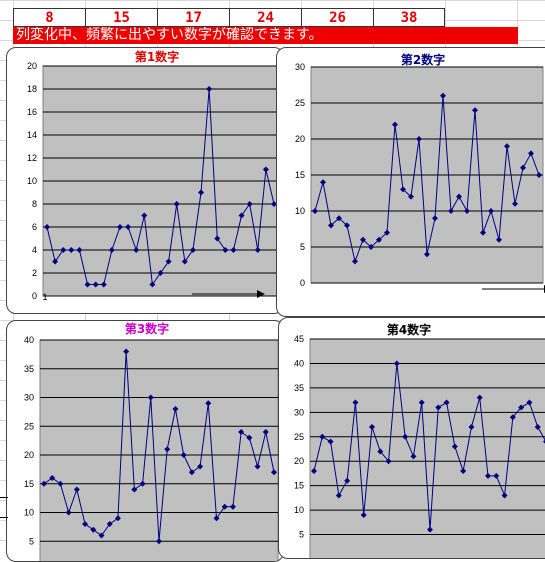 Image resolution: width=545 pixels, height=562 pixels. I want to click on note-banner: 列変化中、頻繁に出やすい数字が確認できます。, so click(265, 35).